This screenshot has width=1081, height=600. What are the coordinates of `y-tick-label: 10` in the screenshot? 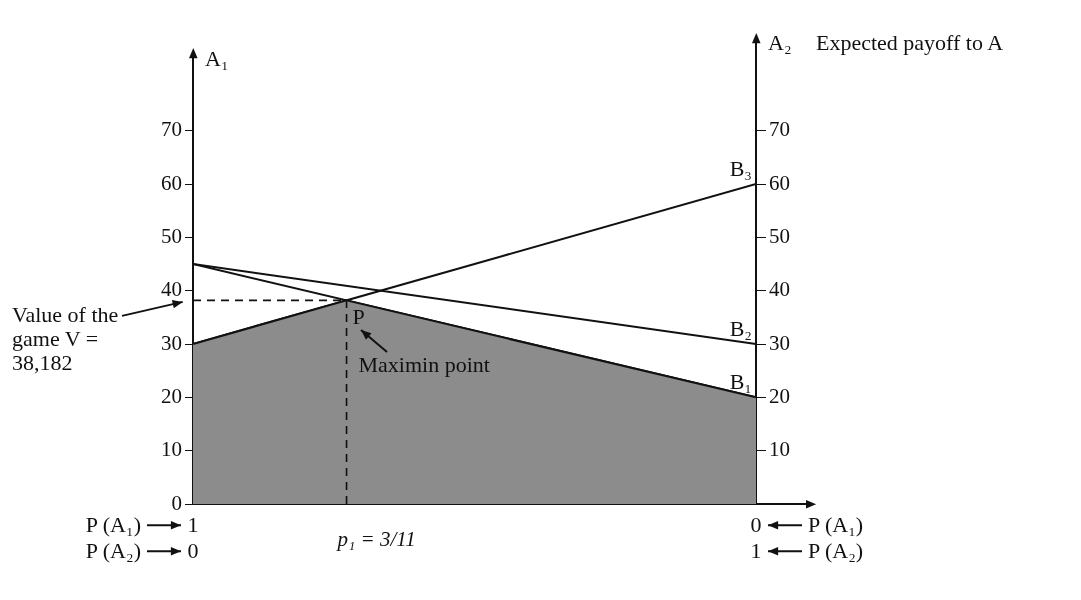 It's located at (171, 449).